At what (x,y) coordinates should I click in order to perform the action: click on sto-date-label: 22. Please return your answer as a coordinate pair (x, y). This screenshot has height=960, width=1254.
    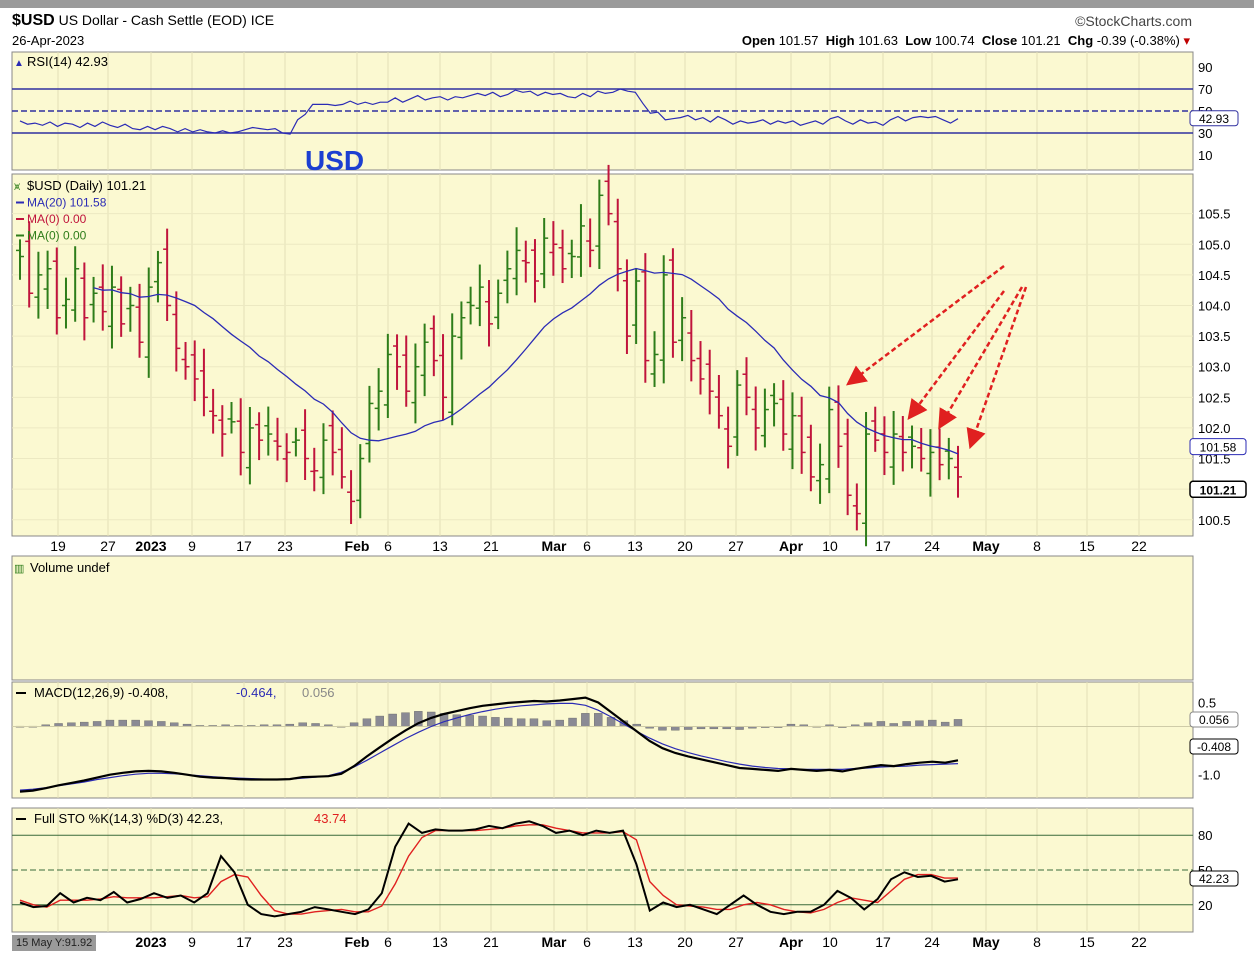
    Looking at the image, I should click on (1139, 942).